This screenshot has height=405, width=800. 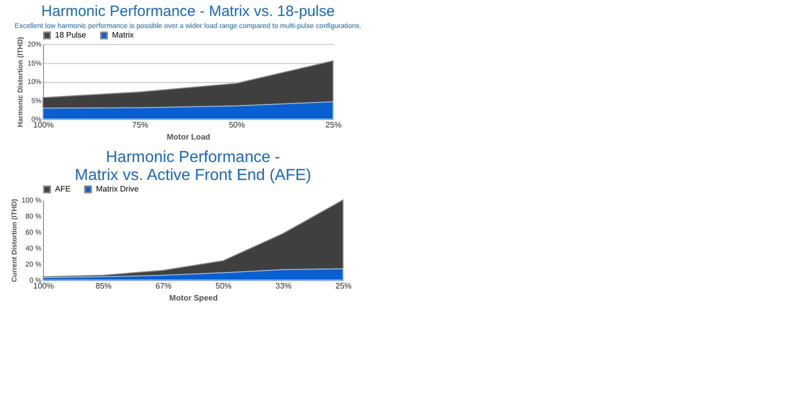 I want to click on x-axis-title: Motor Load, so click(x=188, y=137).